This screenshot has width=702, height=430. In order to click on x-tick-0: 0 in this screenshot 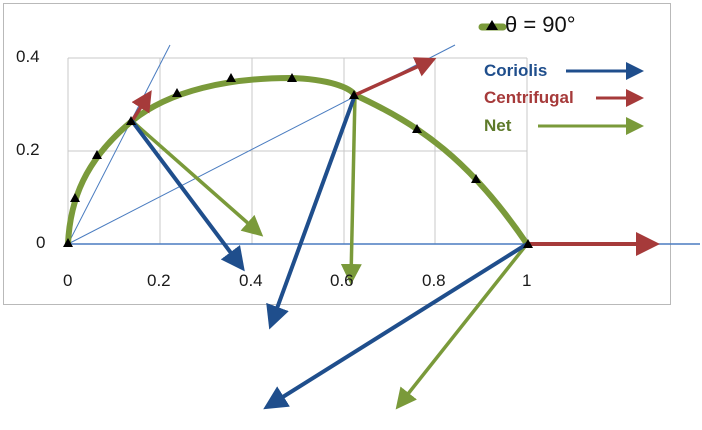, I will do `click(68, 280)`.